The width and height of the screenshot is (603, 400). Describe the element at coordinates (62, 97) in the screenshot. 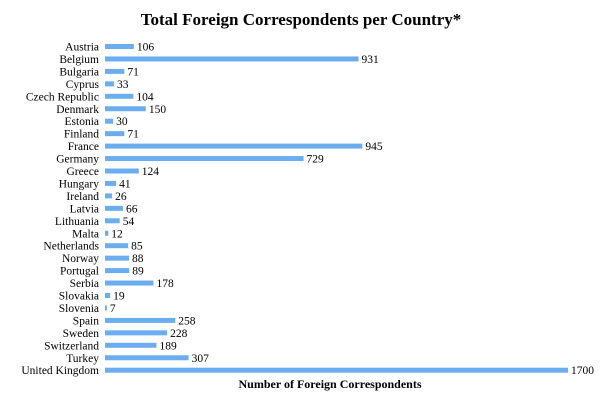

I see `category-label: Czech Republic` at that location.